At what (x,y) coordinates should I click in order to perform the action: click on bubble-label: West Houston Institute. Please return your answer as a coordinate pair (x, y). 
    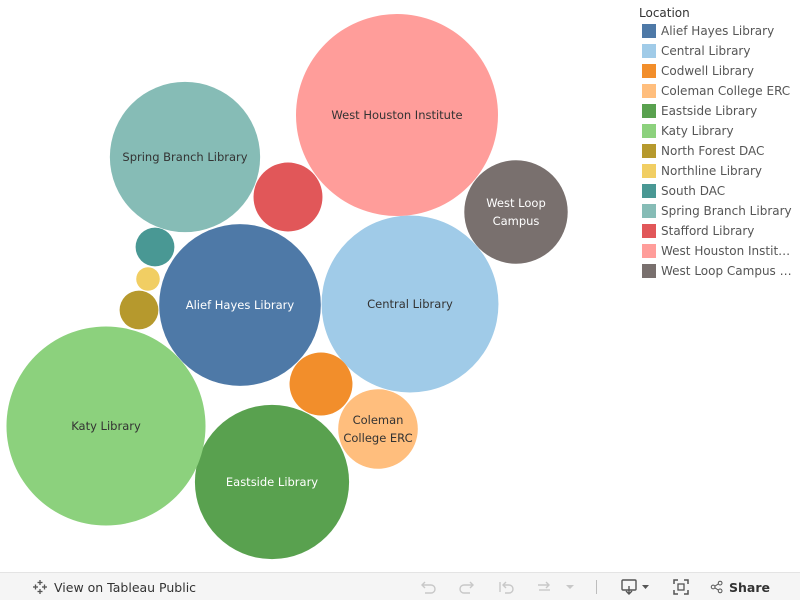
    Looking at the image, I should click on (396, 115).